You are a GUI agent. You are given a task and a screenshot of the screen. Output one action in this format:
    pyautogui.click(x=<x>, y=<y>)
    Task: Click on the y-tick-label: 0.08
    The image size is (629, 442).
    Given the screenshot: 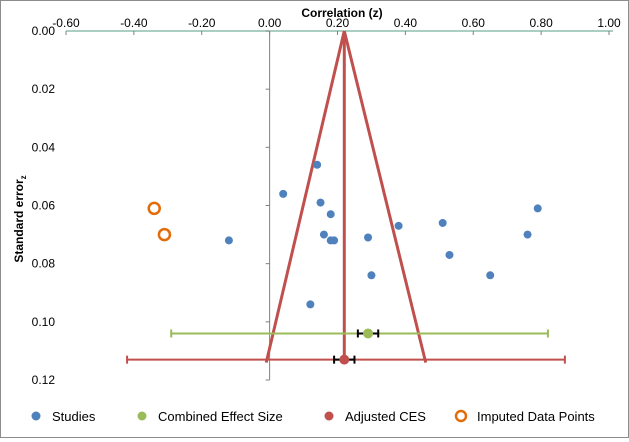 What is the action you would take?
    pyautogui.click(x=44, y=264)
    